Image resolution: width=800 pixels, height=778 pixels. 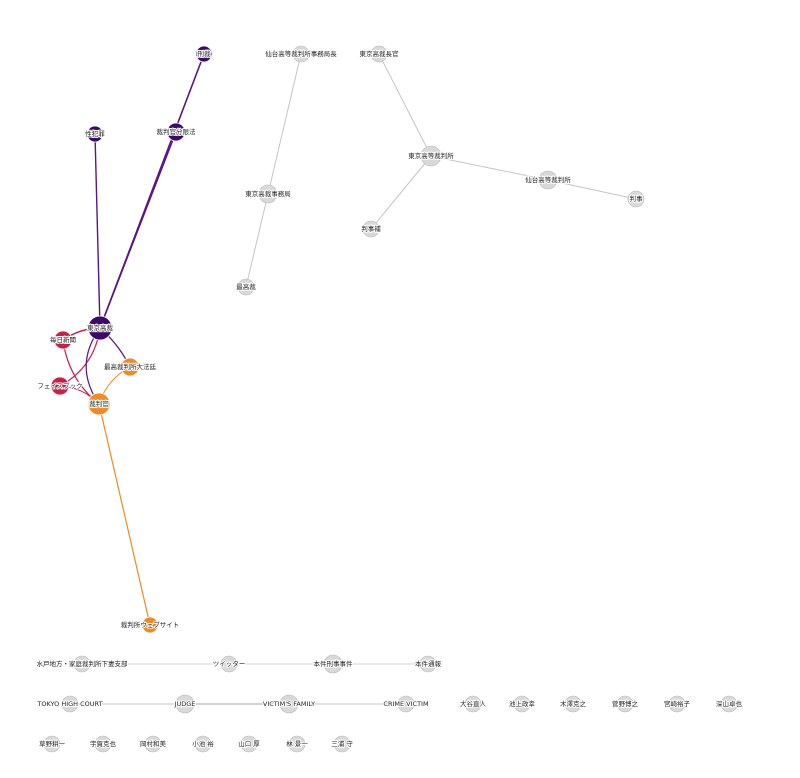 I want to click on node-crime-victim: CRIME VICTIM, so click(x=406, y=704).